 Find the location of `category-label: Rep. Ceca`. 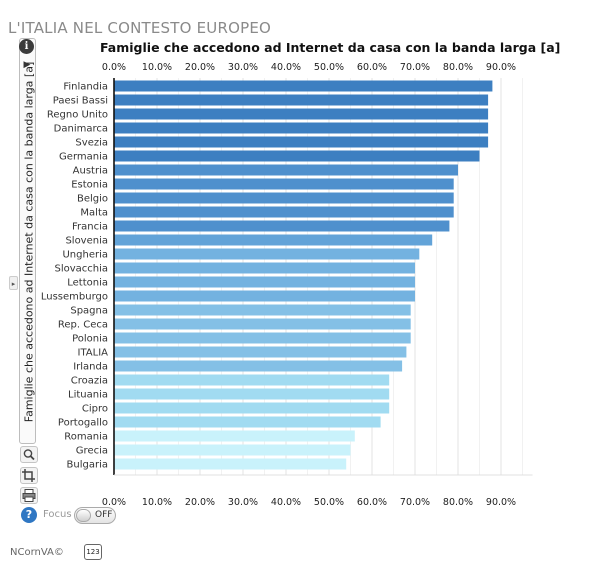

category-label: Rep. Ceca is located at coordinates (83, 325).